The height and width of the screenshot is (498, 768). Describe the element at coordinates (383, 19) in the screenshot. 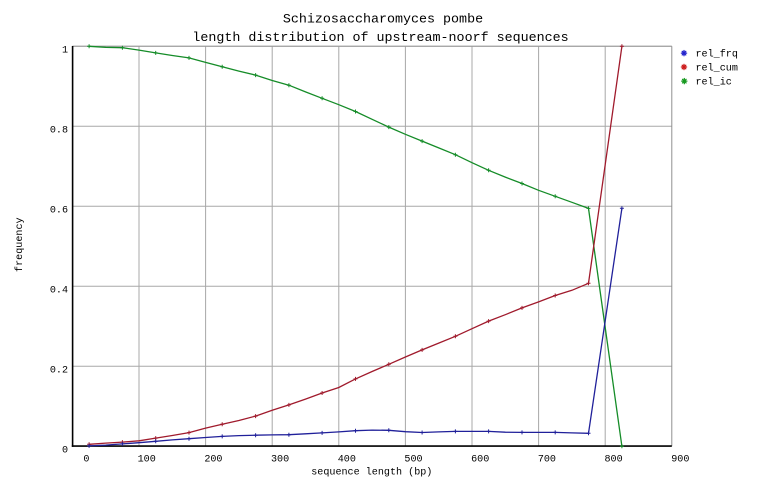

I see `svg-text: Schizosaccharomyces pombe` at that location.